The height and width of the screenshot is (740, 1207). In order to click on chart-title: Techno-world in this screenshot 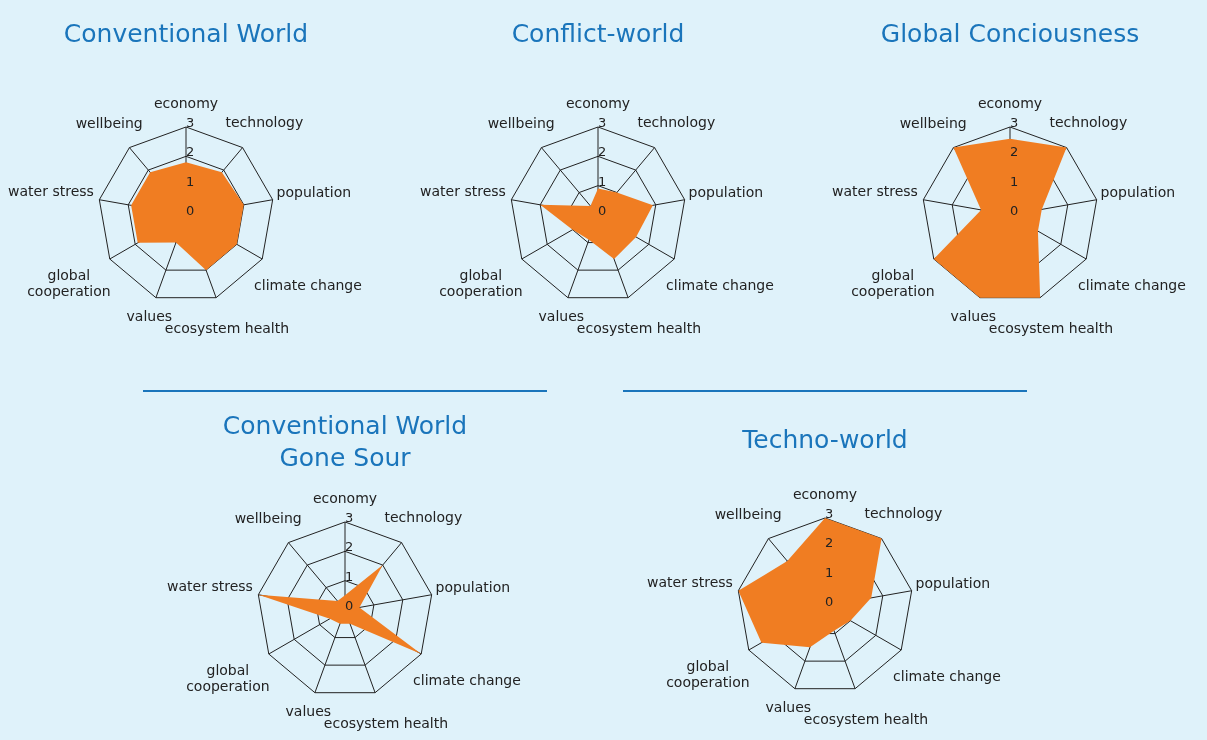, I will do `click(825, 440)`.